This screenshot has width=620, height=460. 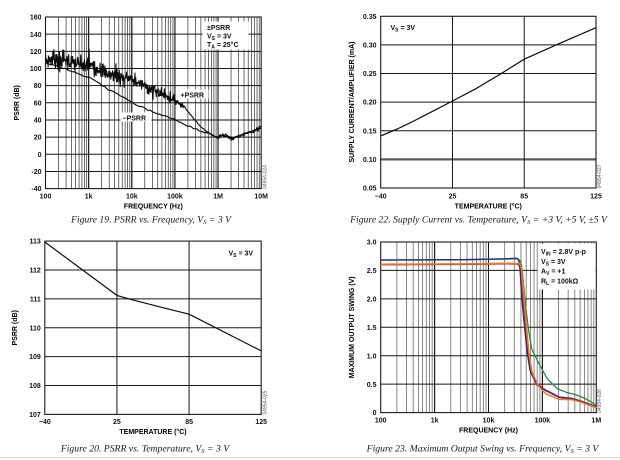 I want to click on svg-text: VIN = 2.8V p-p, so click(x=563, y=253).